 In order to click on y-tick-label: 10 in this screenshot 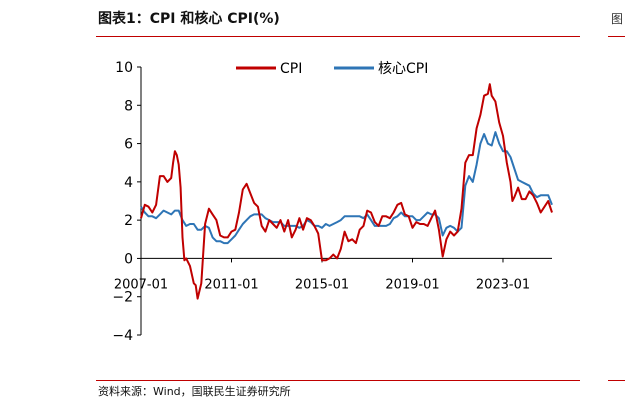, I will do `click(124, 68)`.